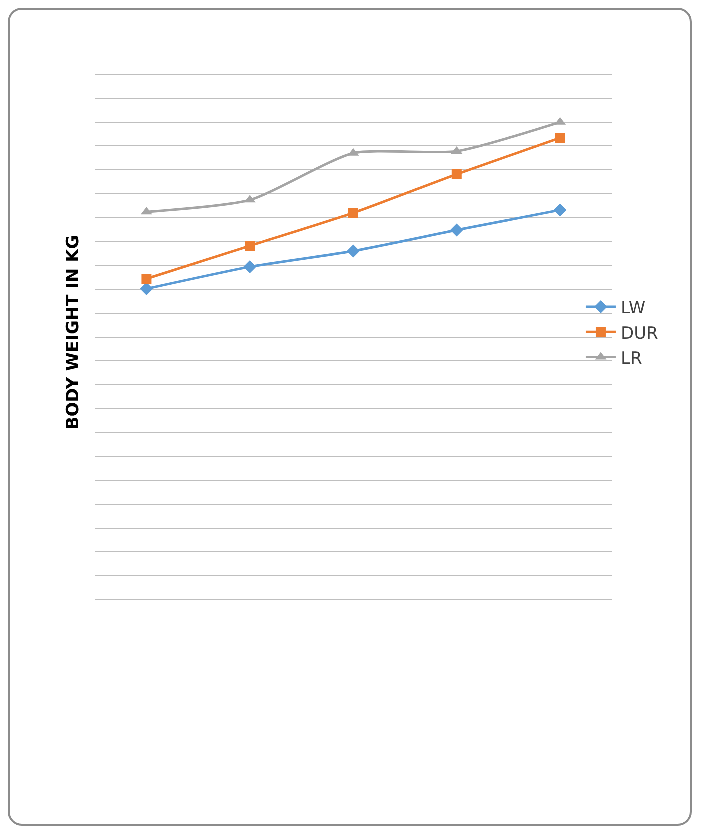  I want to click on legend-label: LW, so click(633, 308).